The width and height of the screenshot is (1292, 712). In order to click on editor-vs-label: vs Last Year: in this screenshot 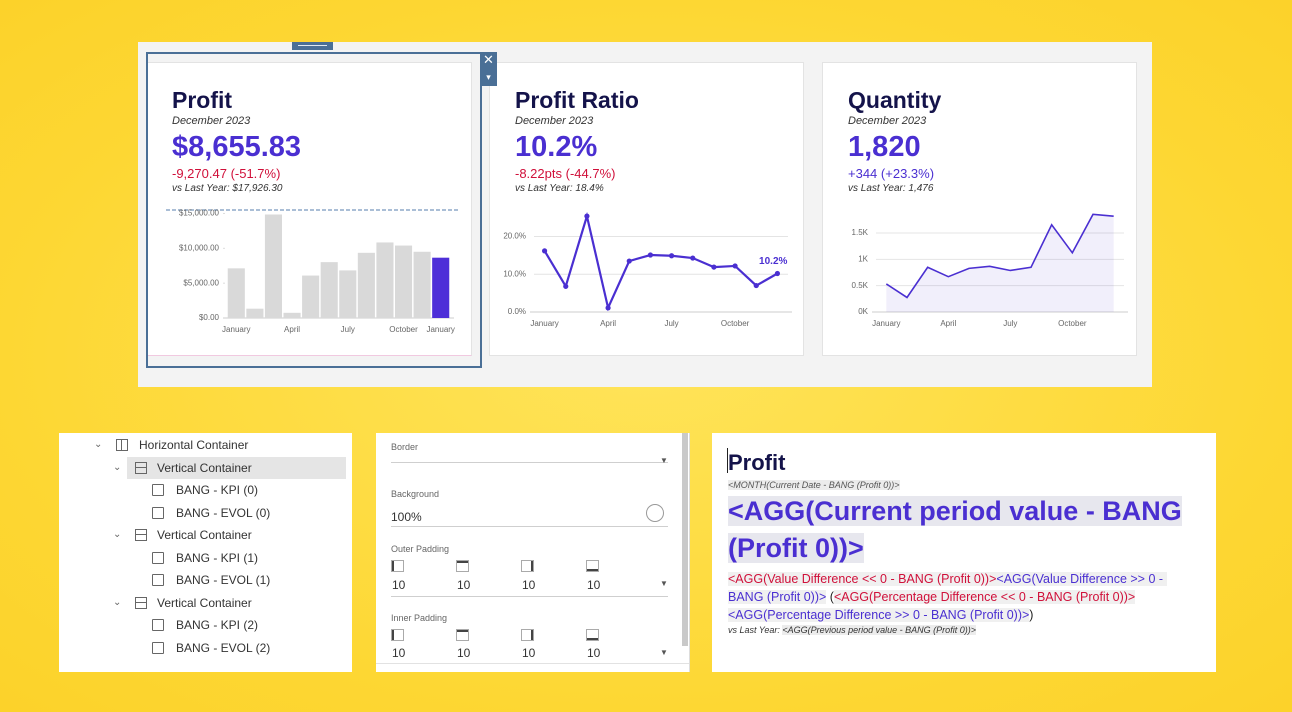, I will do `click(755, 630)`.